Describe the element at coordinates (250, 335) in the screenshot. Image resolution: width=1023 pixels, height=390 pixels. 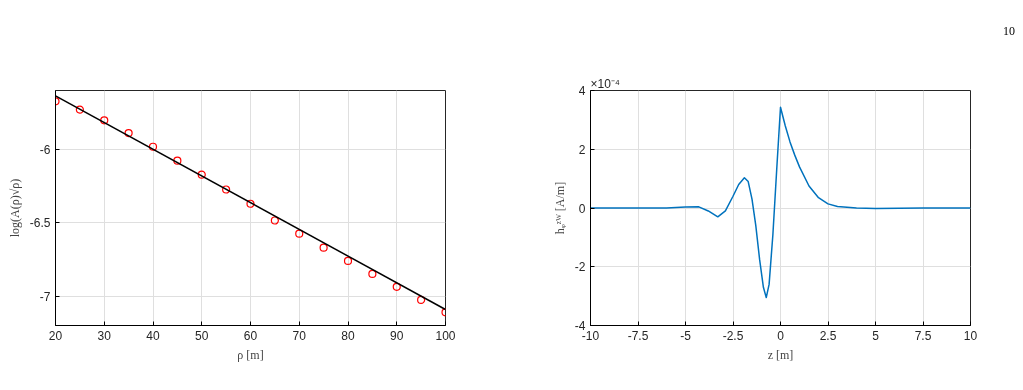
I see `x-tick-label: 60` at that location.